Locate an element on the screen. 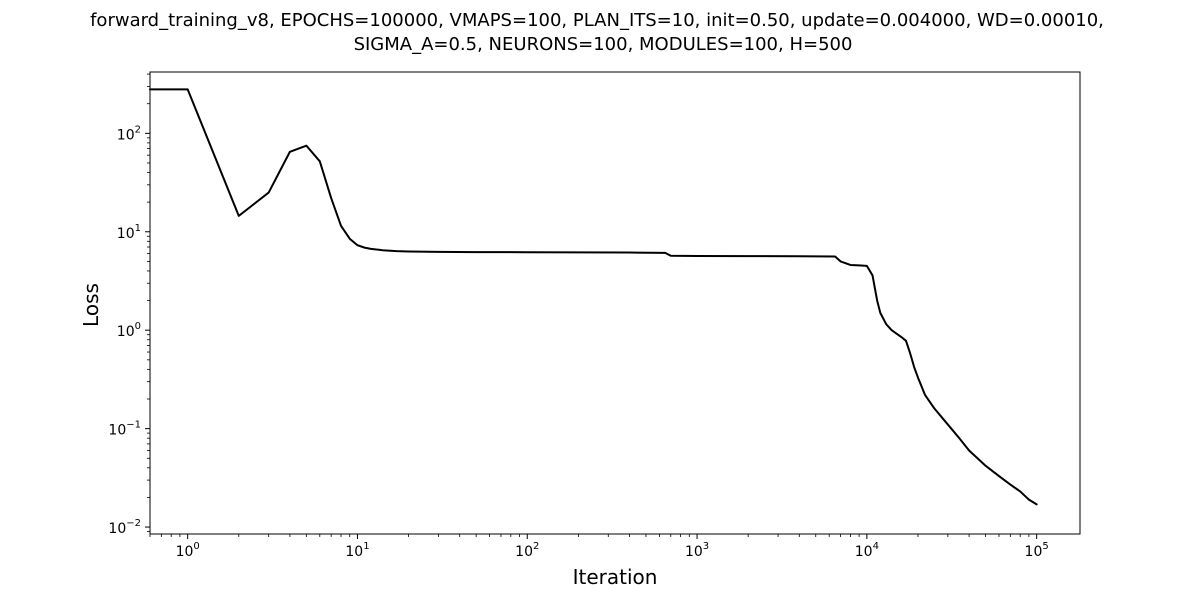 The image size is (1200, 600). y-tick-exp: 1 is located at coordinates (138, 228).